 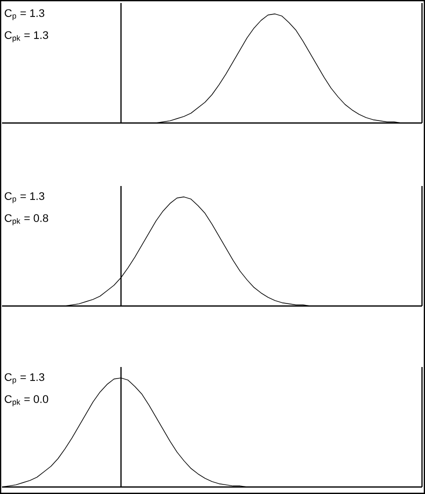 What do you see at coordinates (26, 36) in the screenshot?
I see `annotation: C$_{pk}$ = 1.3` at bounding box center [26, 36].